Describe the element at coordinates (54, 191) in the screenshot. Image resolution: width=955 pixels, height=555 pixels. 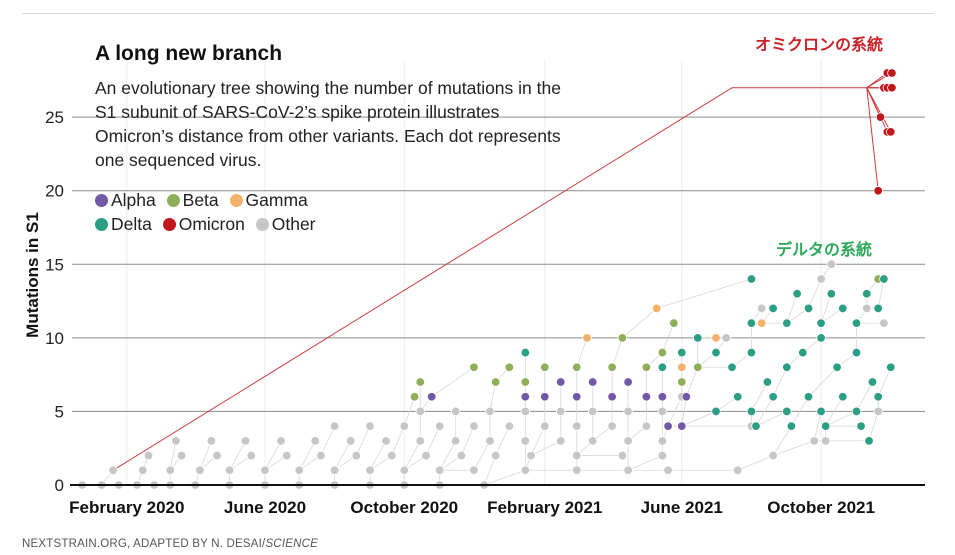
I see `y-tick-label-4: 20` at that location.